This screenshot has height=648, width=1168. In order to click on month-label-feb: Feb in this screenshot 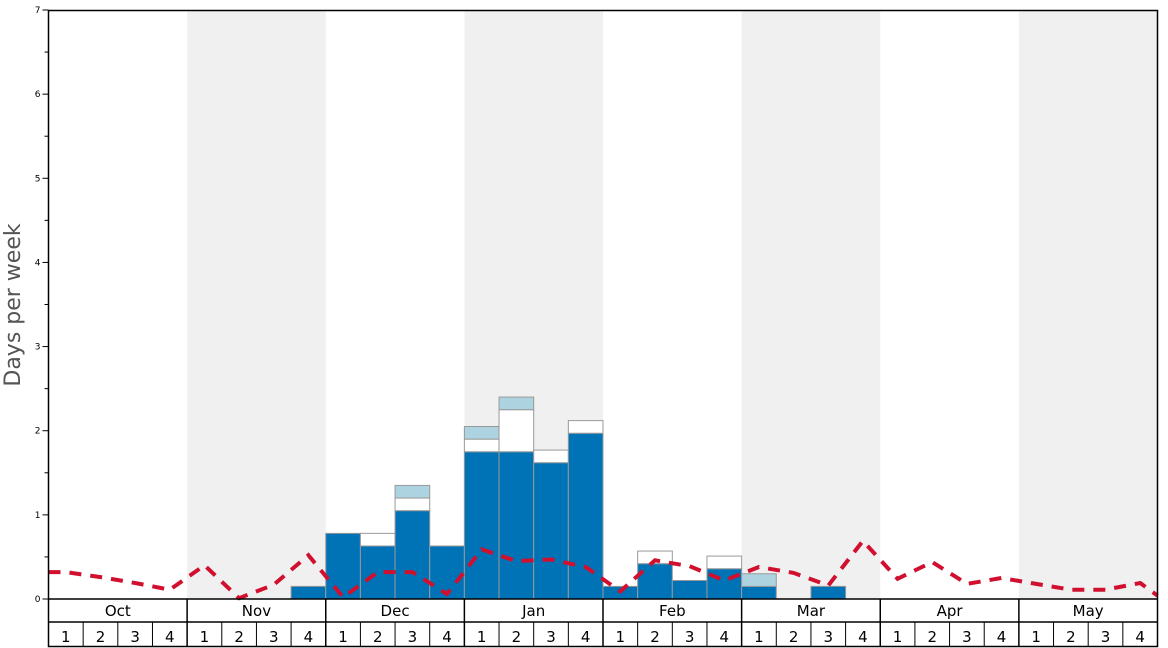, I will do `click(672, 611)`.